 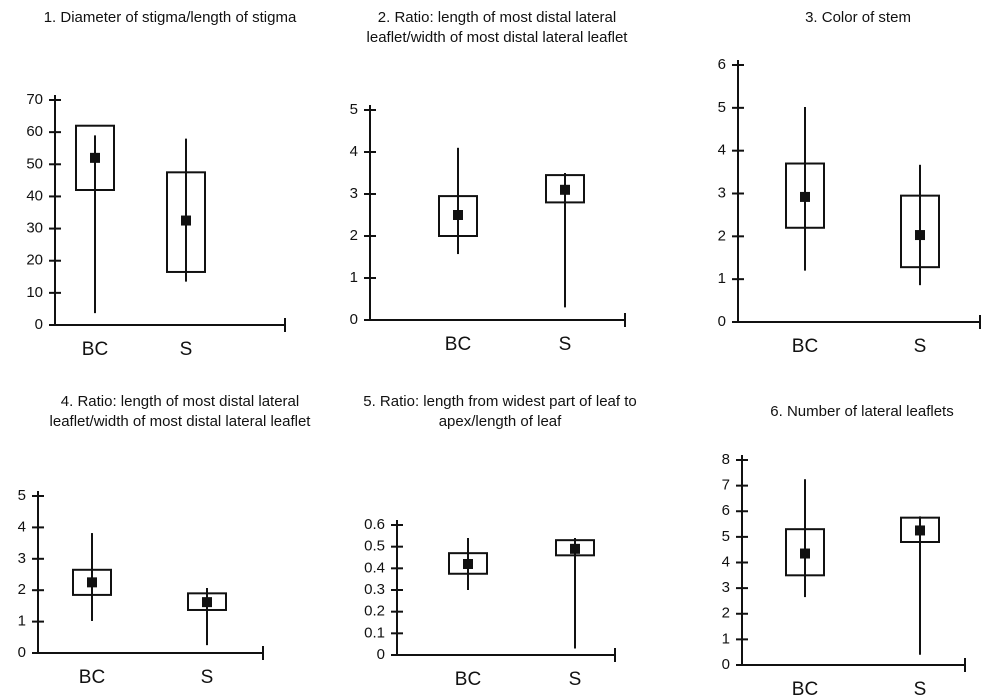 I want to click on y-tick-label: 0.3, so click(x=374, y=589).